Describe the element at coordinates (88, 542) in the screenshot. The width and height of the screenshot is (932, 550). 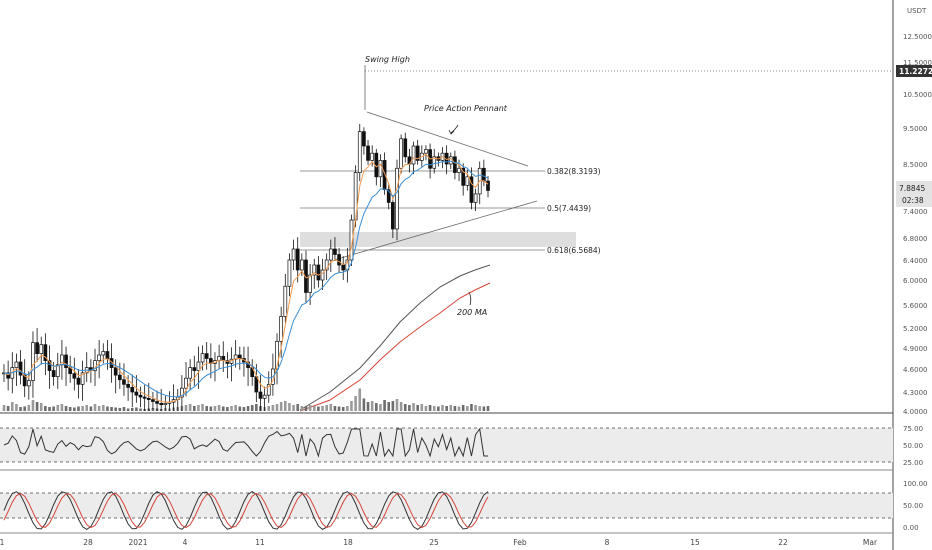
I see `time-tick-label: 28` at that location.